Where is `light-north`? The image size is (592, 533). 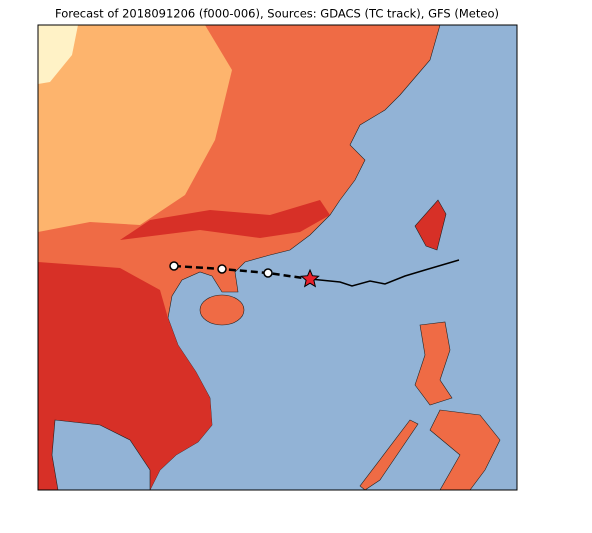 light-north is located at coordinates (135, 128).